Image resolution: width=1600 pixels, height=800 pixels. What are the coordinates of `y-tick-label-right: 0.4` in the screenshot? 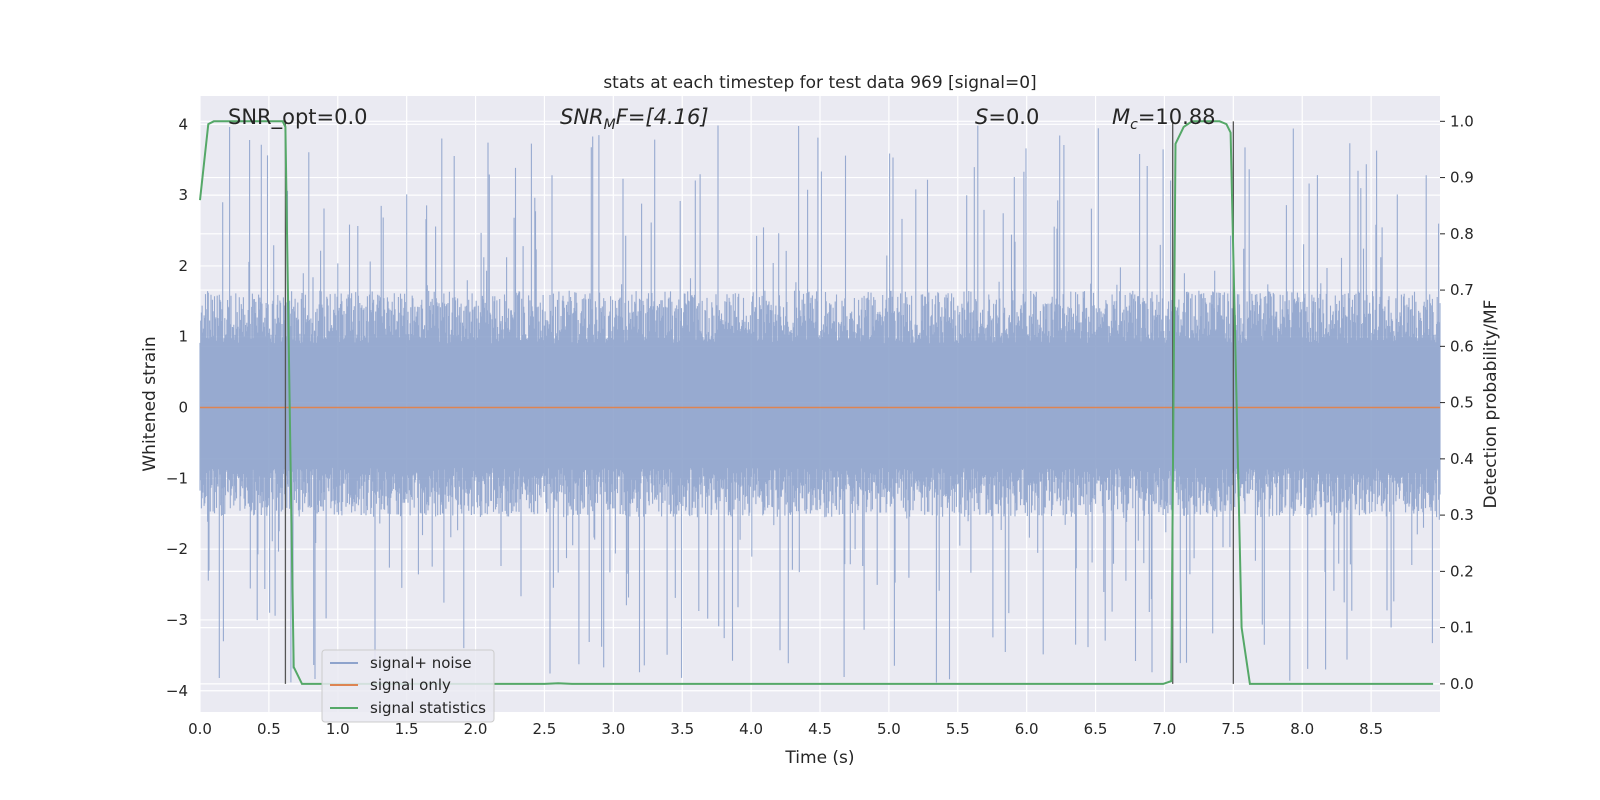 It's located at (1462, 459).